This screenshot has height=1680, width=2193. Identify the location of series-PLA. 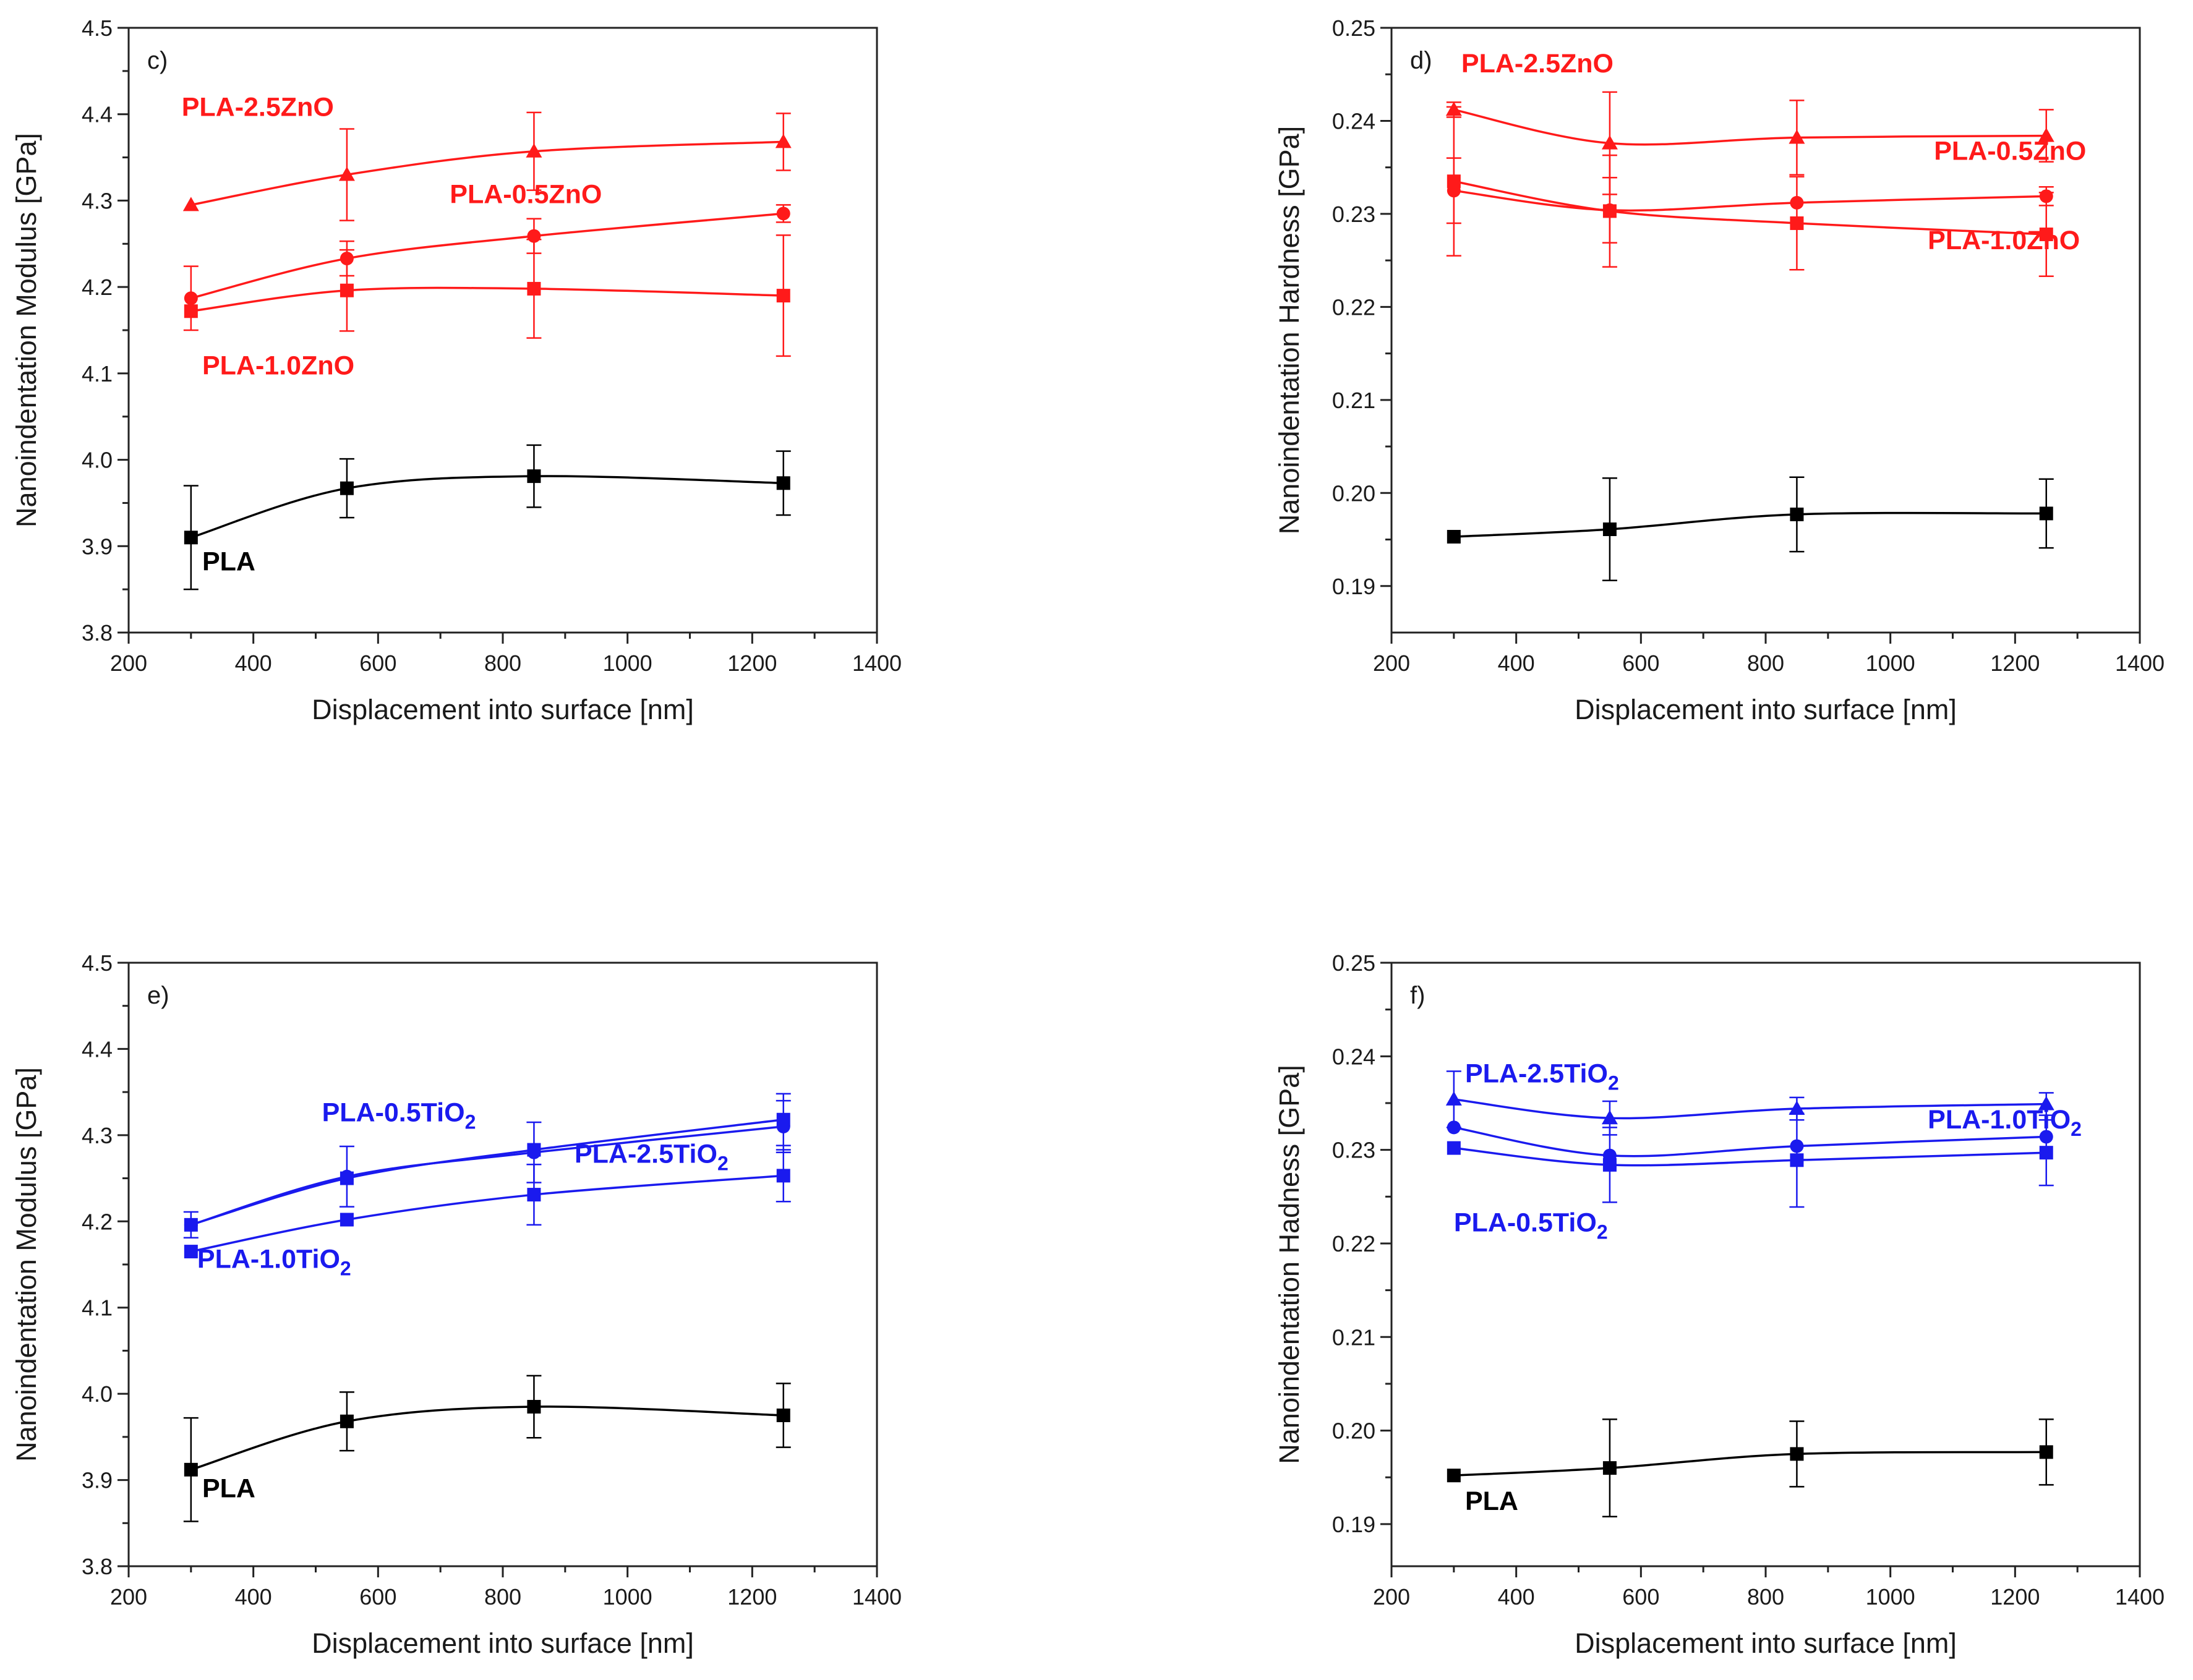
(1750, 528).